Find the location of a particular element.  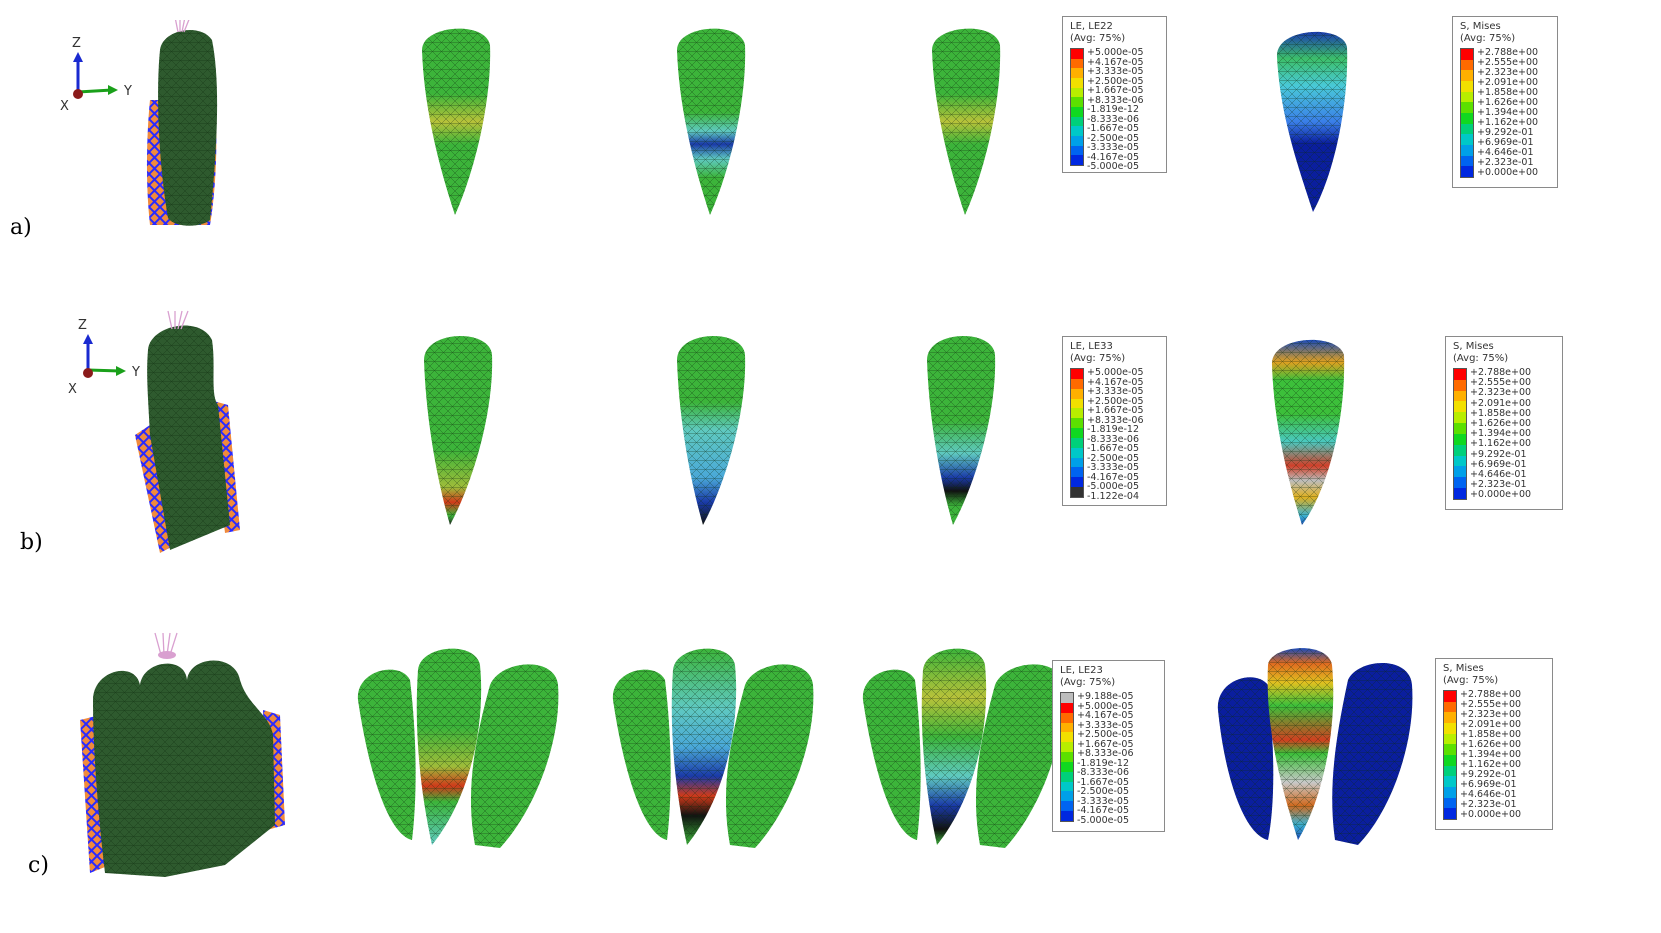

legend-value: +9.292e-01 is located at coordinates (1505, 133).